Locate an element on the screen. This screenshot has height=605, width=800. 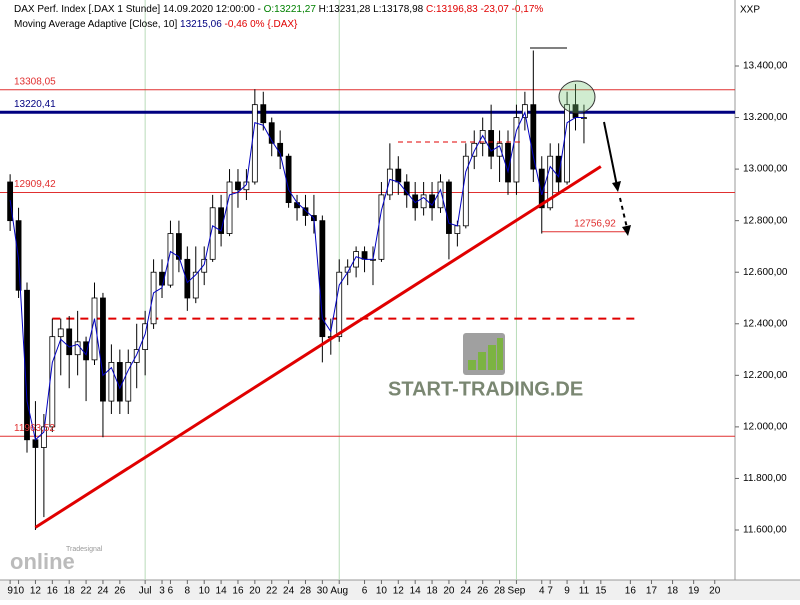
arrow-1-head is located at coordinates (616, 186).